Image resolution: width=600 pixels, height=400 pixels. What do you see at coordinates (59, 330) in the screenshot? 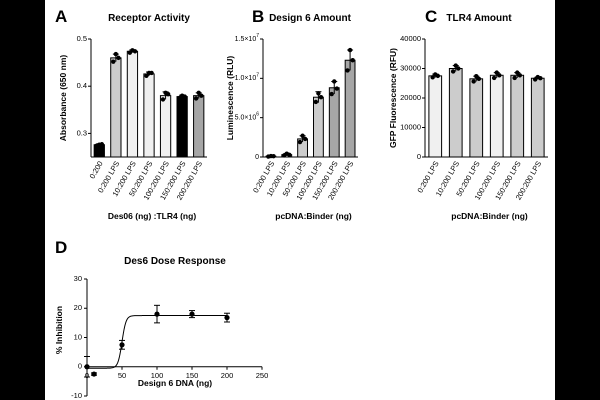
I see `chart-d-ylabel: % Inhibition` at bounding box center [59, 330].